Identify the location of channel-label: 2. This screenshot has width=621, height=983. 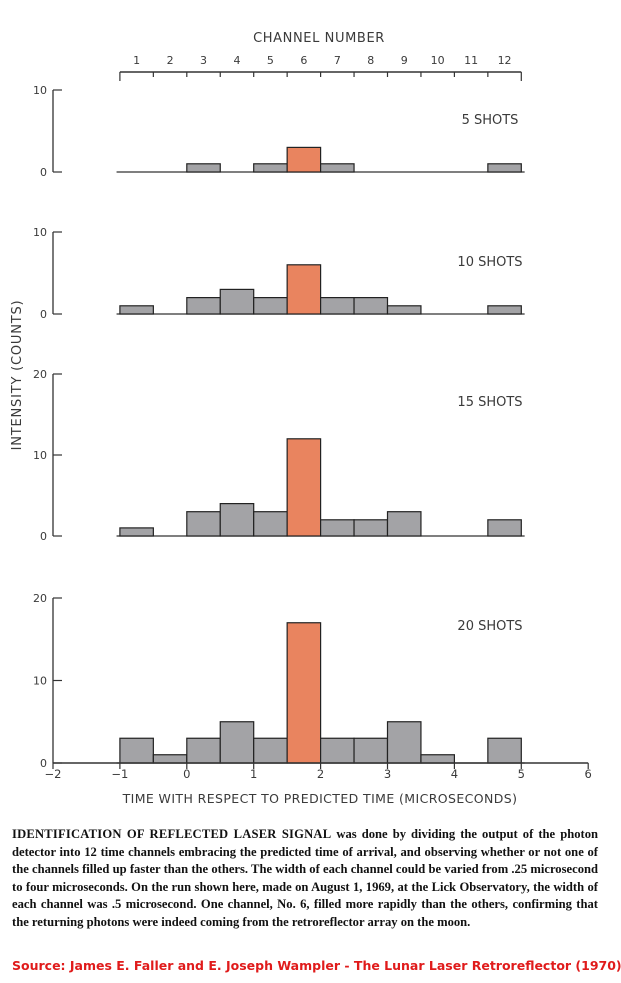
(170, 60).